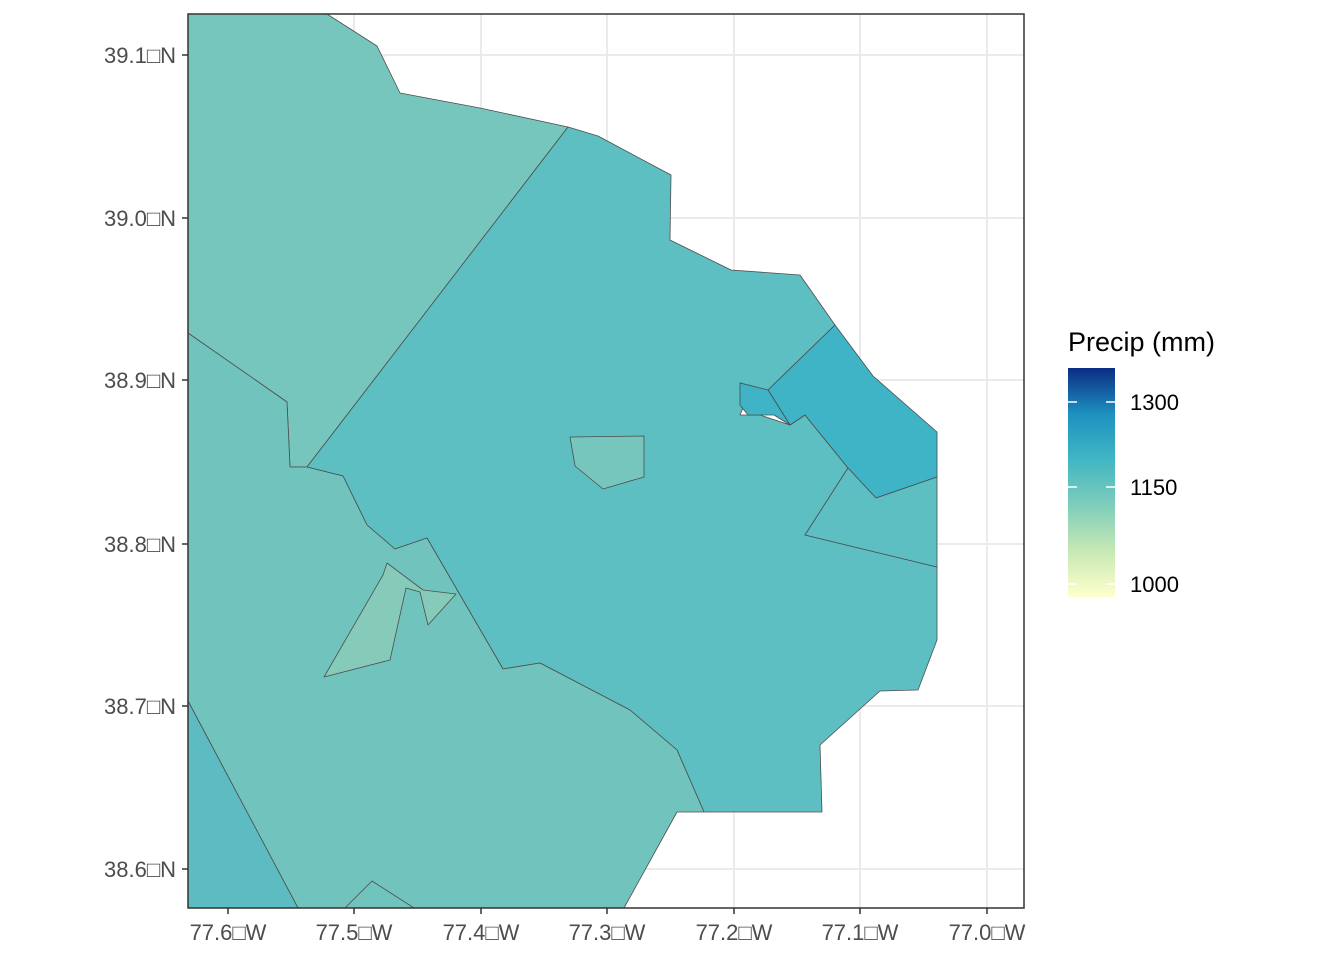 The height and width of the screenshot is (960, 1344). What do you see at coordinates (228, 932) in the screenshot?
I see `x-tick-label: 77.6□W` at bounding box center [228, 932].